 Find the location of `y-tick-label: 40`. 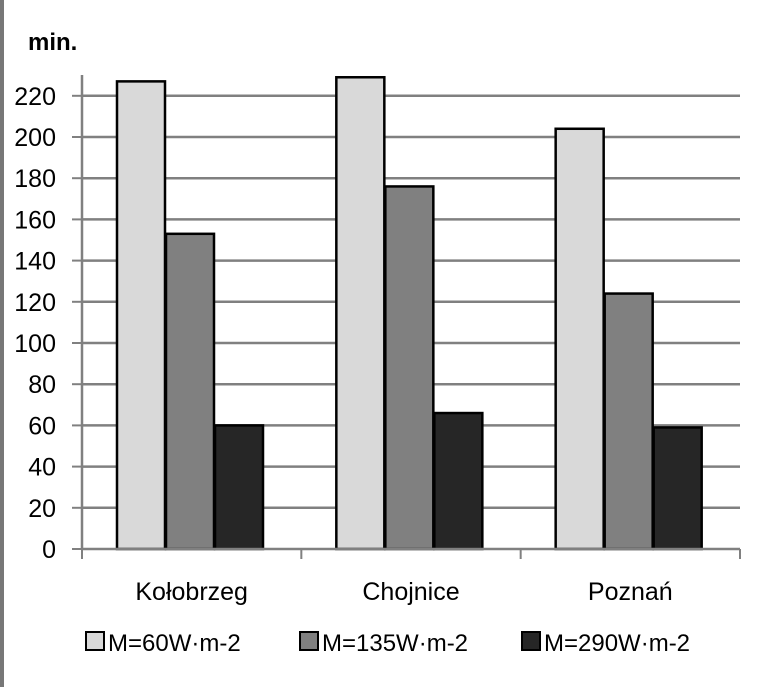

y-tick-label: 40 is located at coordinates (42, 468).